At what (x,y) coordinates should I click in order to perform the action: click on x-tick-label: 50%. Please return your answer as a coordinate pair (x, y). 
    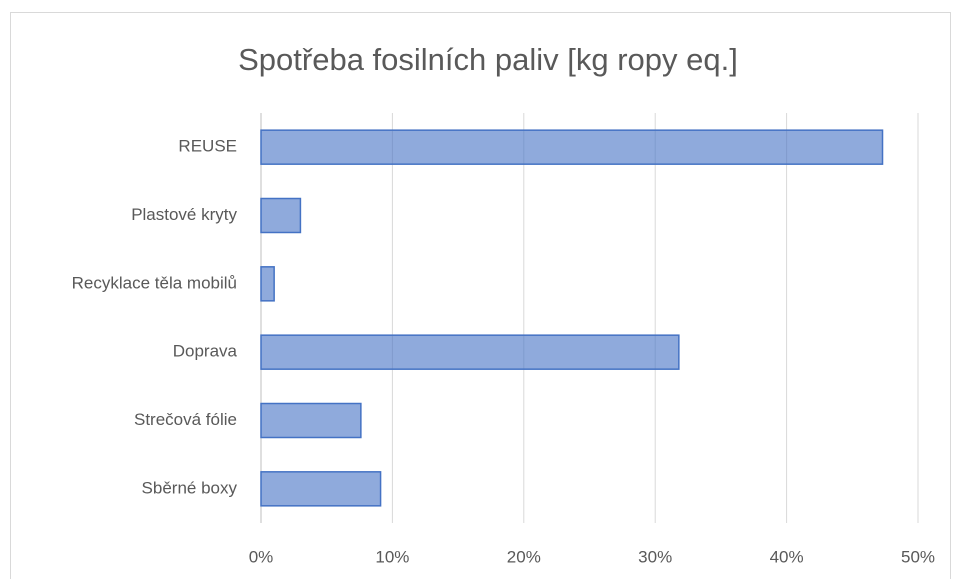
    Looking at the image, I should click on (918, 556).